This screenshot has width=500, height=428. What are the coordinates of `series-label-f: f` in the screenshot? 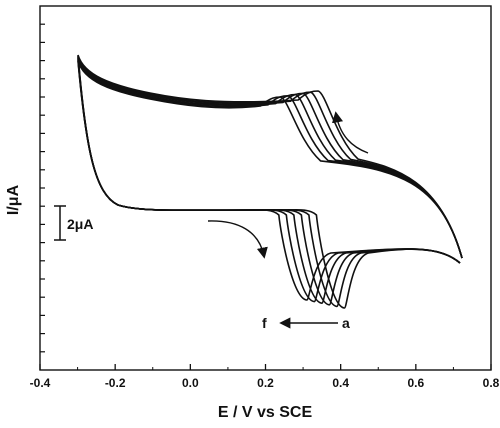 It's located at (264, 323).